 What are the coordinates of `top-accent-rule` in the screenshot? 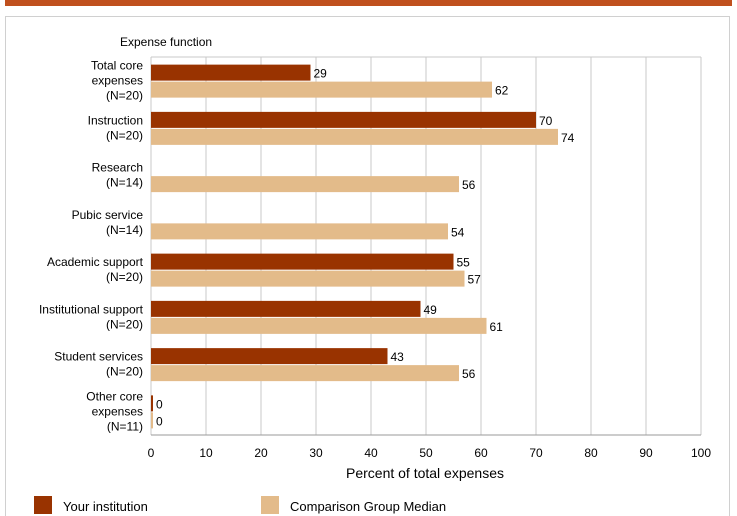 It's located at (368, 3).